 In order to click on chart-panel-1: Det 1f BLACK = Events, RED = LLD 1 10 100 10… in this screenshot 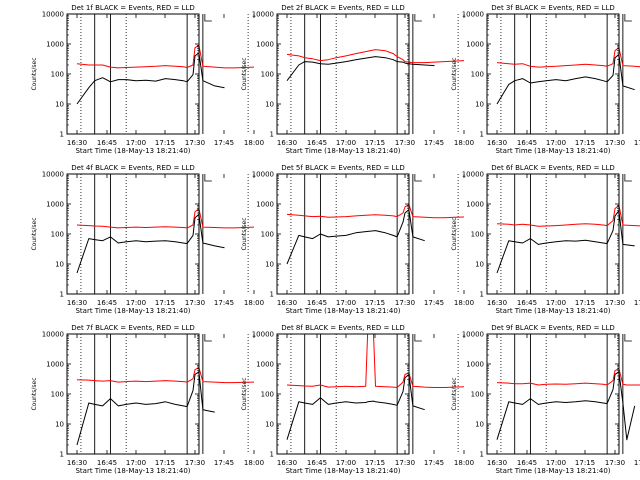, I will do `click(147, 79)`.